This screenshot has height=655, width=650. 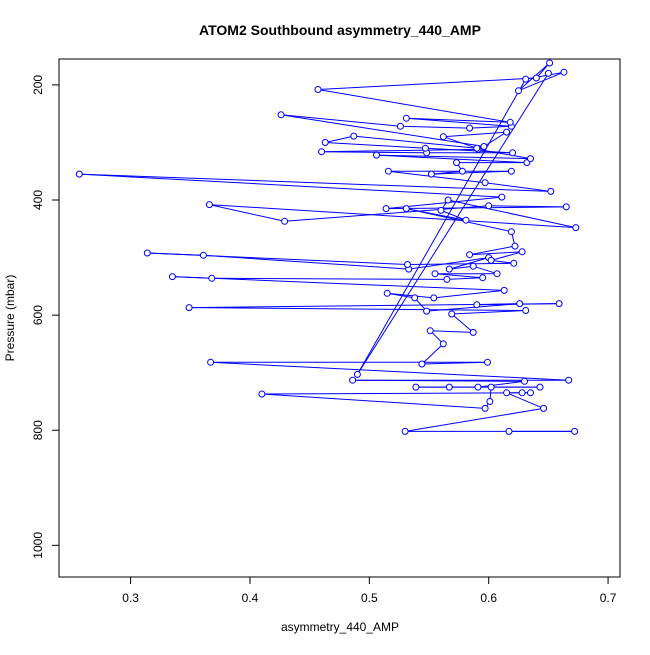 I want to click on y-axis: 200 400 600 800 1000, so click(x=45, y=317).